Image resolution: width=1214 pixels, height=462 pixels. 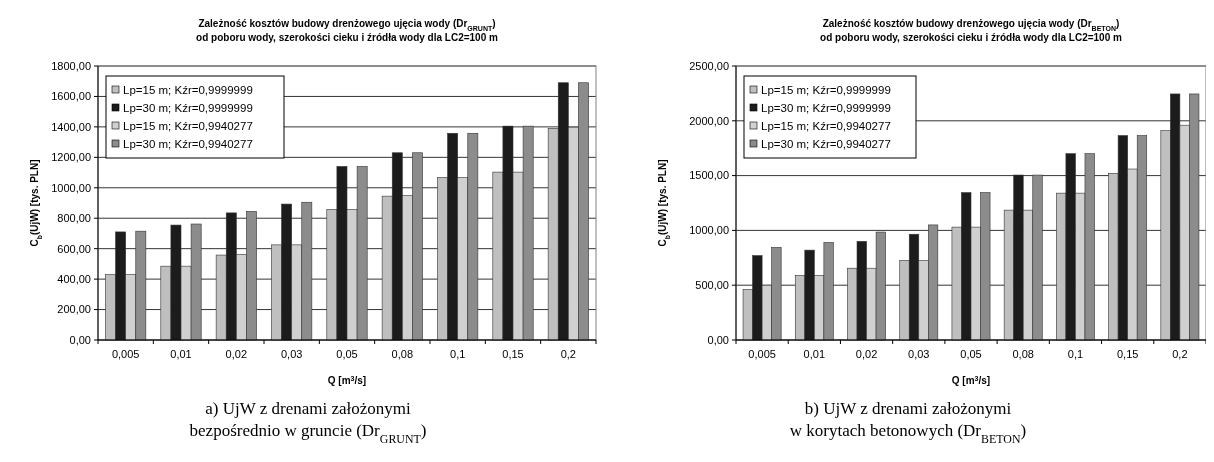 I want to click on chart-title: Zależność kosztów budowy drenżowego ujęcia wody (Dr$_{GRUNT}$) od poboru wody, szerokości cieku i źródła wody dla LC2=100 m, so click(x=347, y=30).